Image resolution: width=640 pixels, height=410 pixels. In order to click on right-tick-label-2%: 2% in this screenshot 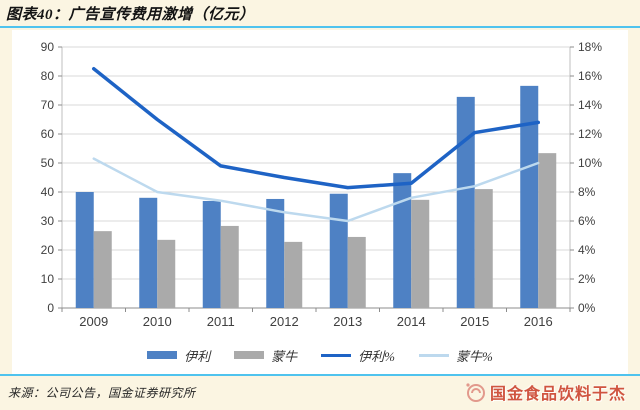, I will do `click(587, 279)`.